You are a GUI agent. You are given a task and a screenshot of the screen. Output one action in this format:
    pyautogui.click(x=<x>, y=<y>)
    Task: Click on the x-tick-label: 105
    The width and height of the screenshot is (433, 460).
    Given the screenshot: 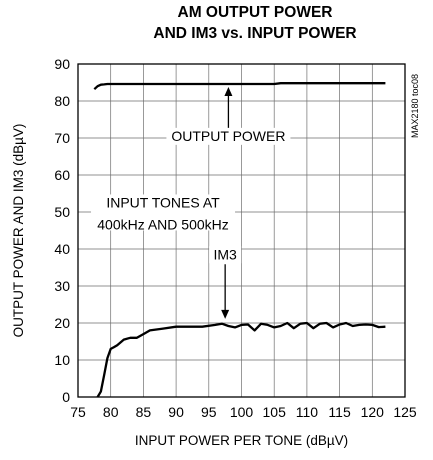 What is the action you would take?
    pyautogui.click(x=275, y=412)
    